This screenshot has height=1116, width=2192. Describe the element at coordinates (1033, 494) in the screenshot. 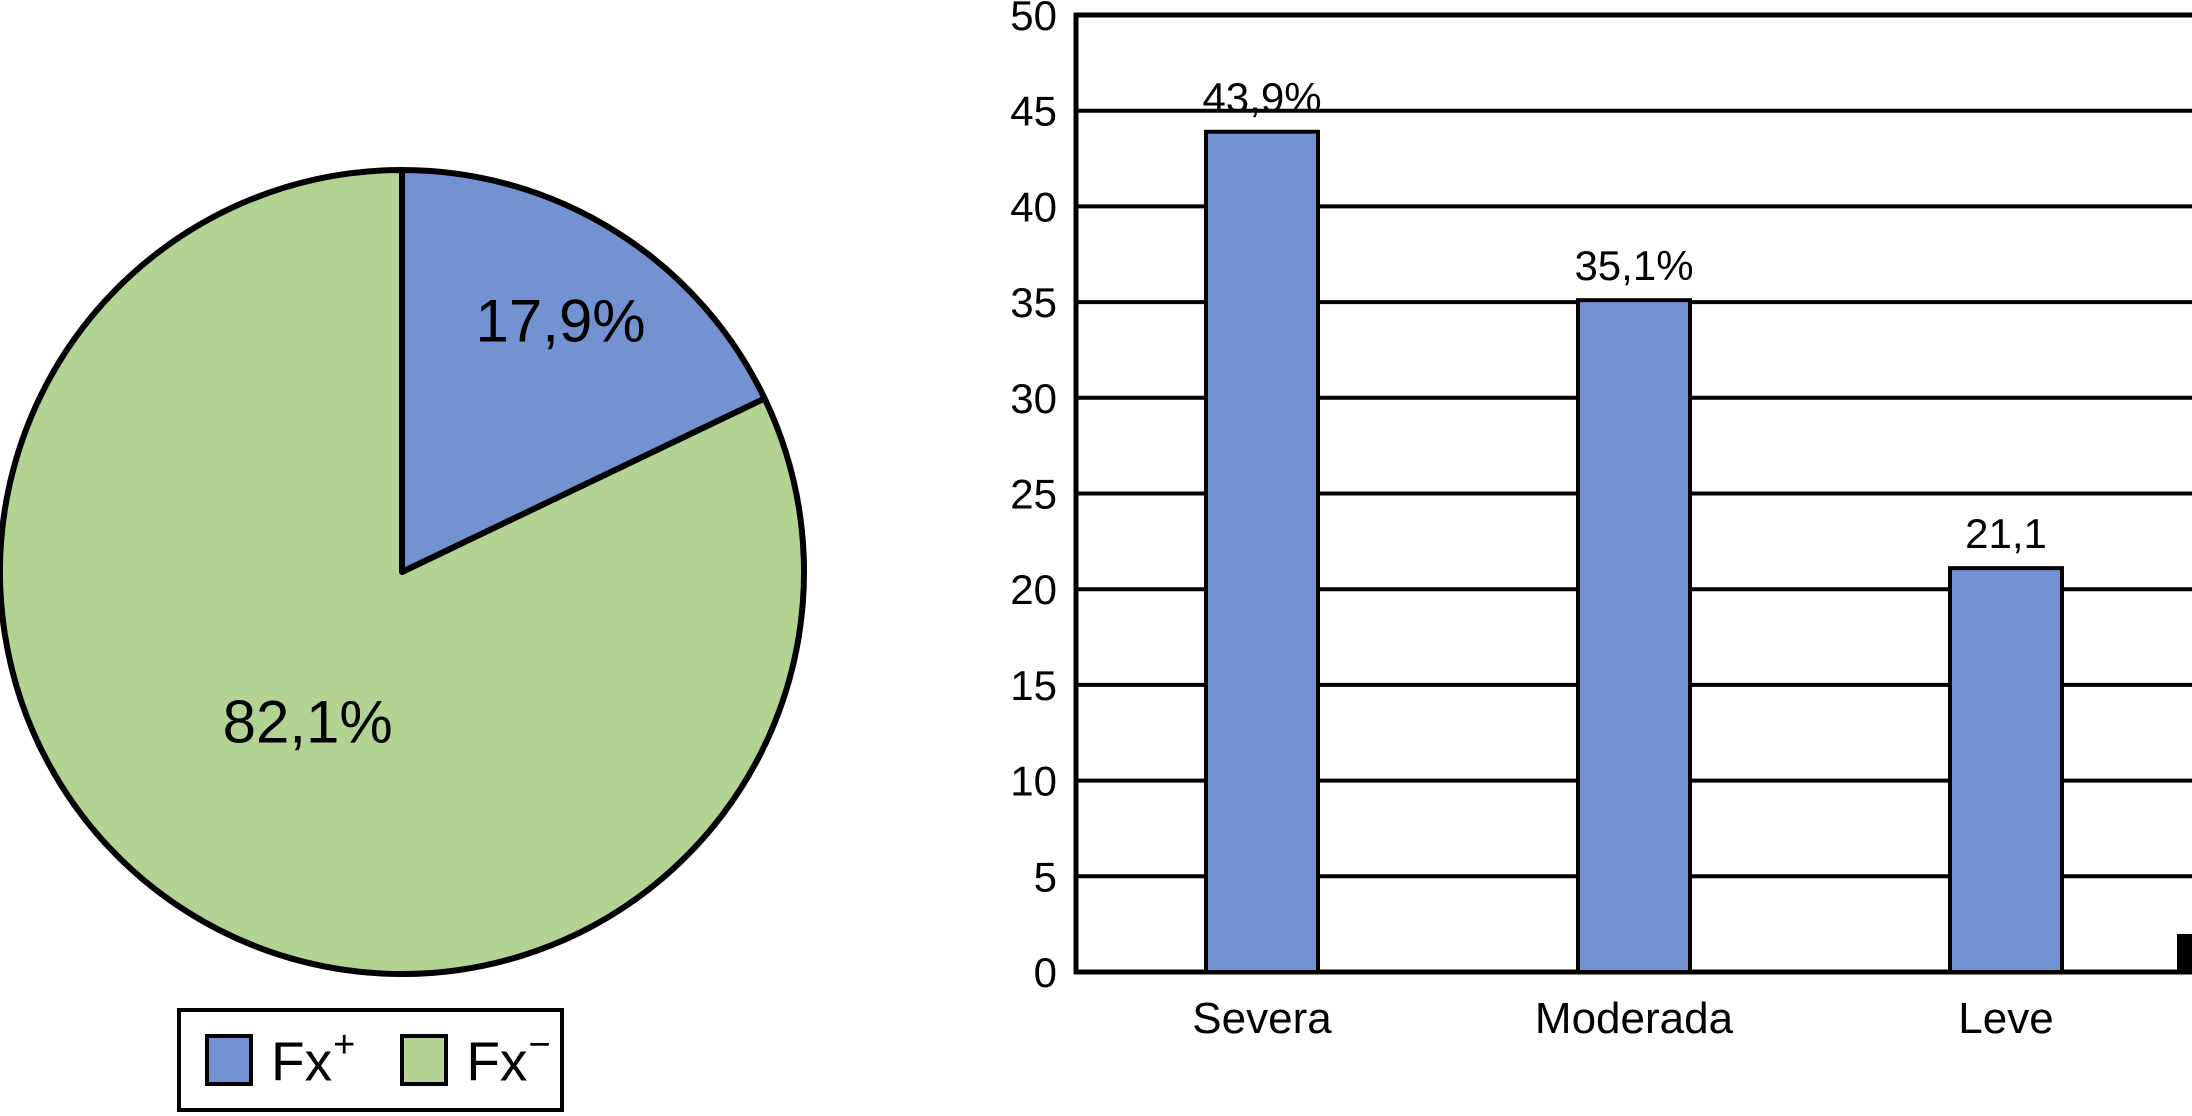

I see `y-axis-tick-label-25: 25` at that location.